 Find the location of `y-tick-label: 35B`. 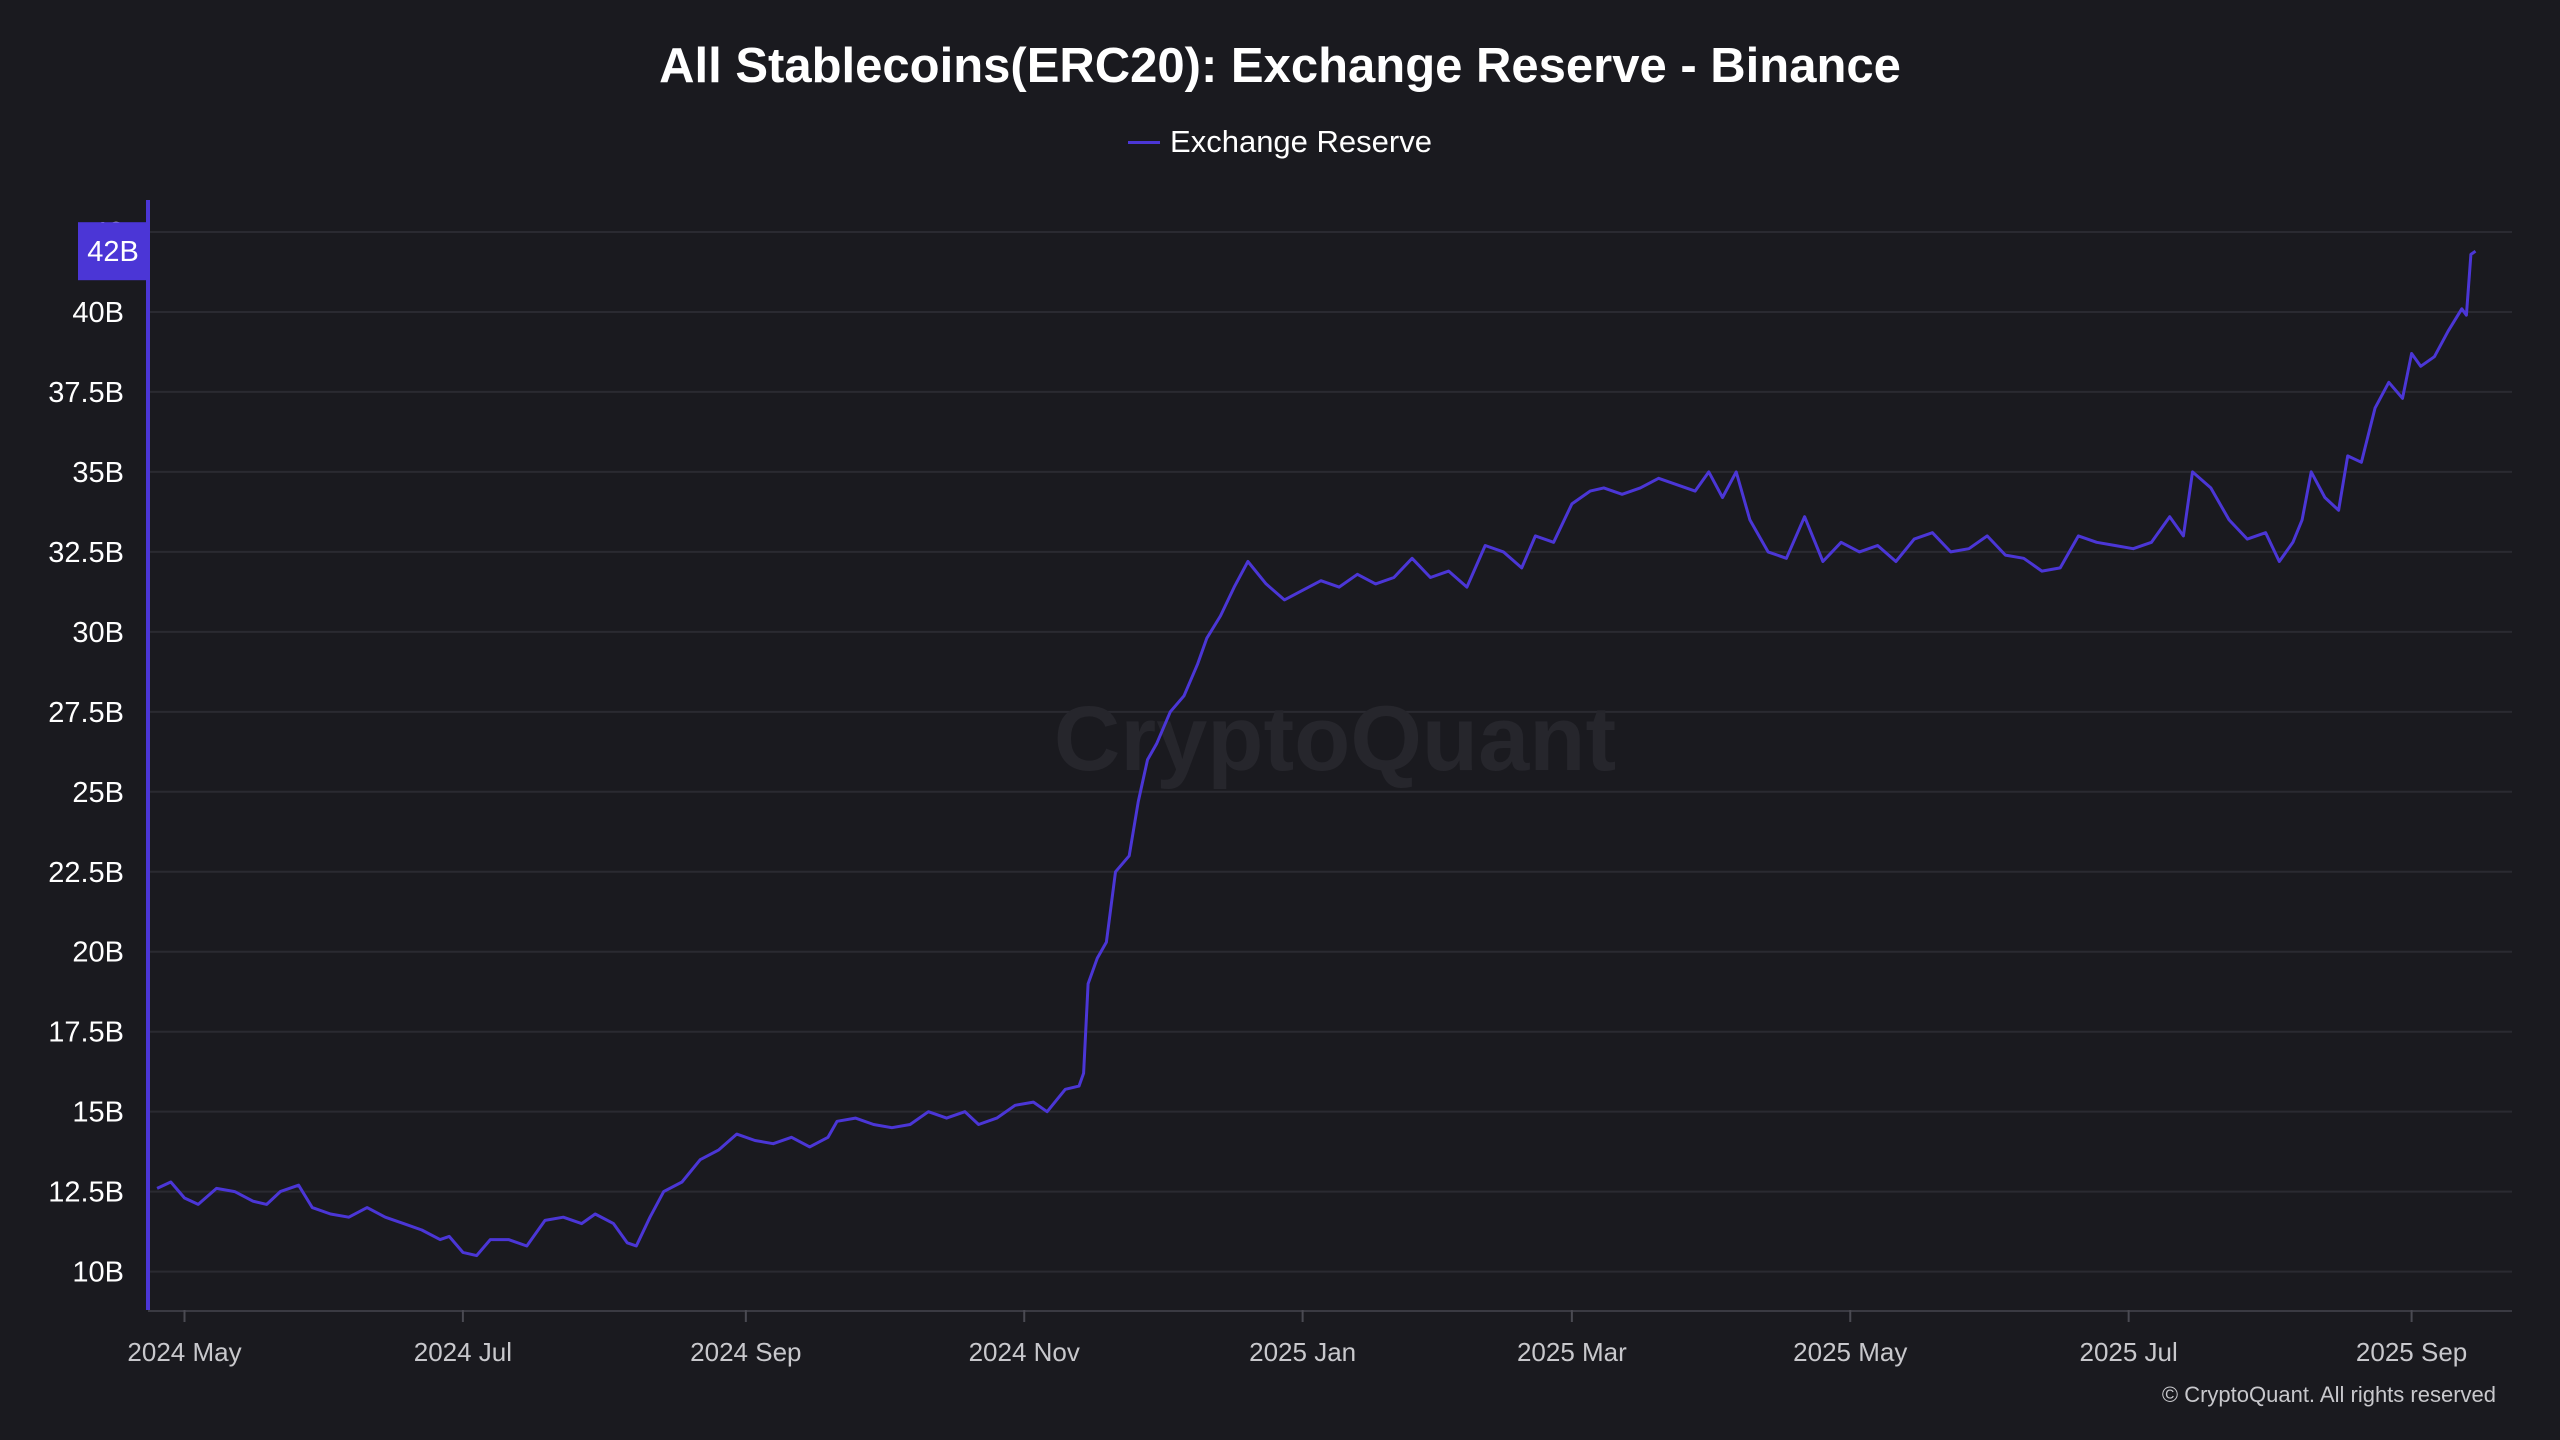

y-tick-label: 35B is located at coordinates (98, 473).